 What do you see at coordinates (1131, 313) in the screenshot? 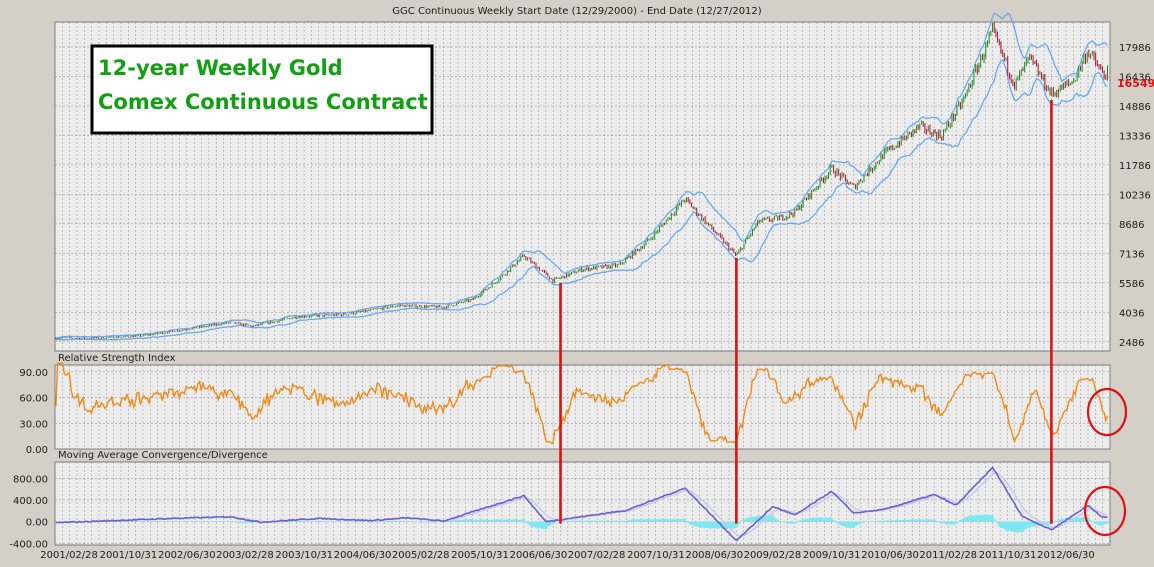
I see `price-tick-label: 4036` at bounding box center [1131, 313].